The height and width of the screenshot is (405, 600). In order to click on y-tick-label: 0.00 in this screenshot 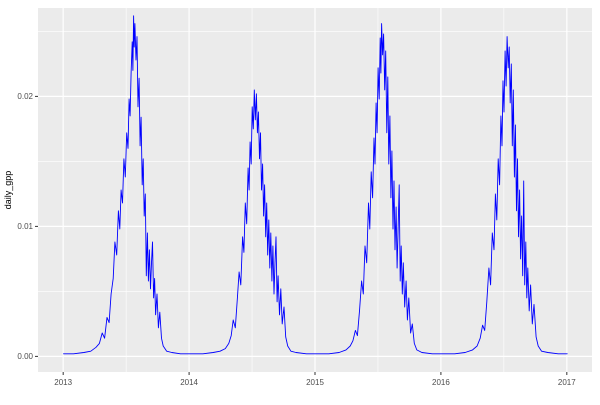, I will do `click(25, 356)`.